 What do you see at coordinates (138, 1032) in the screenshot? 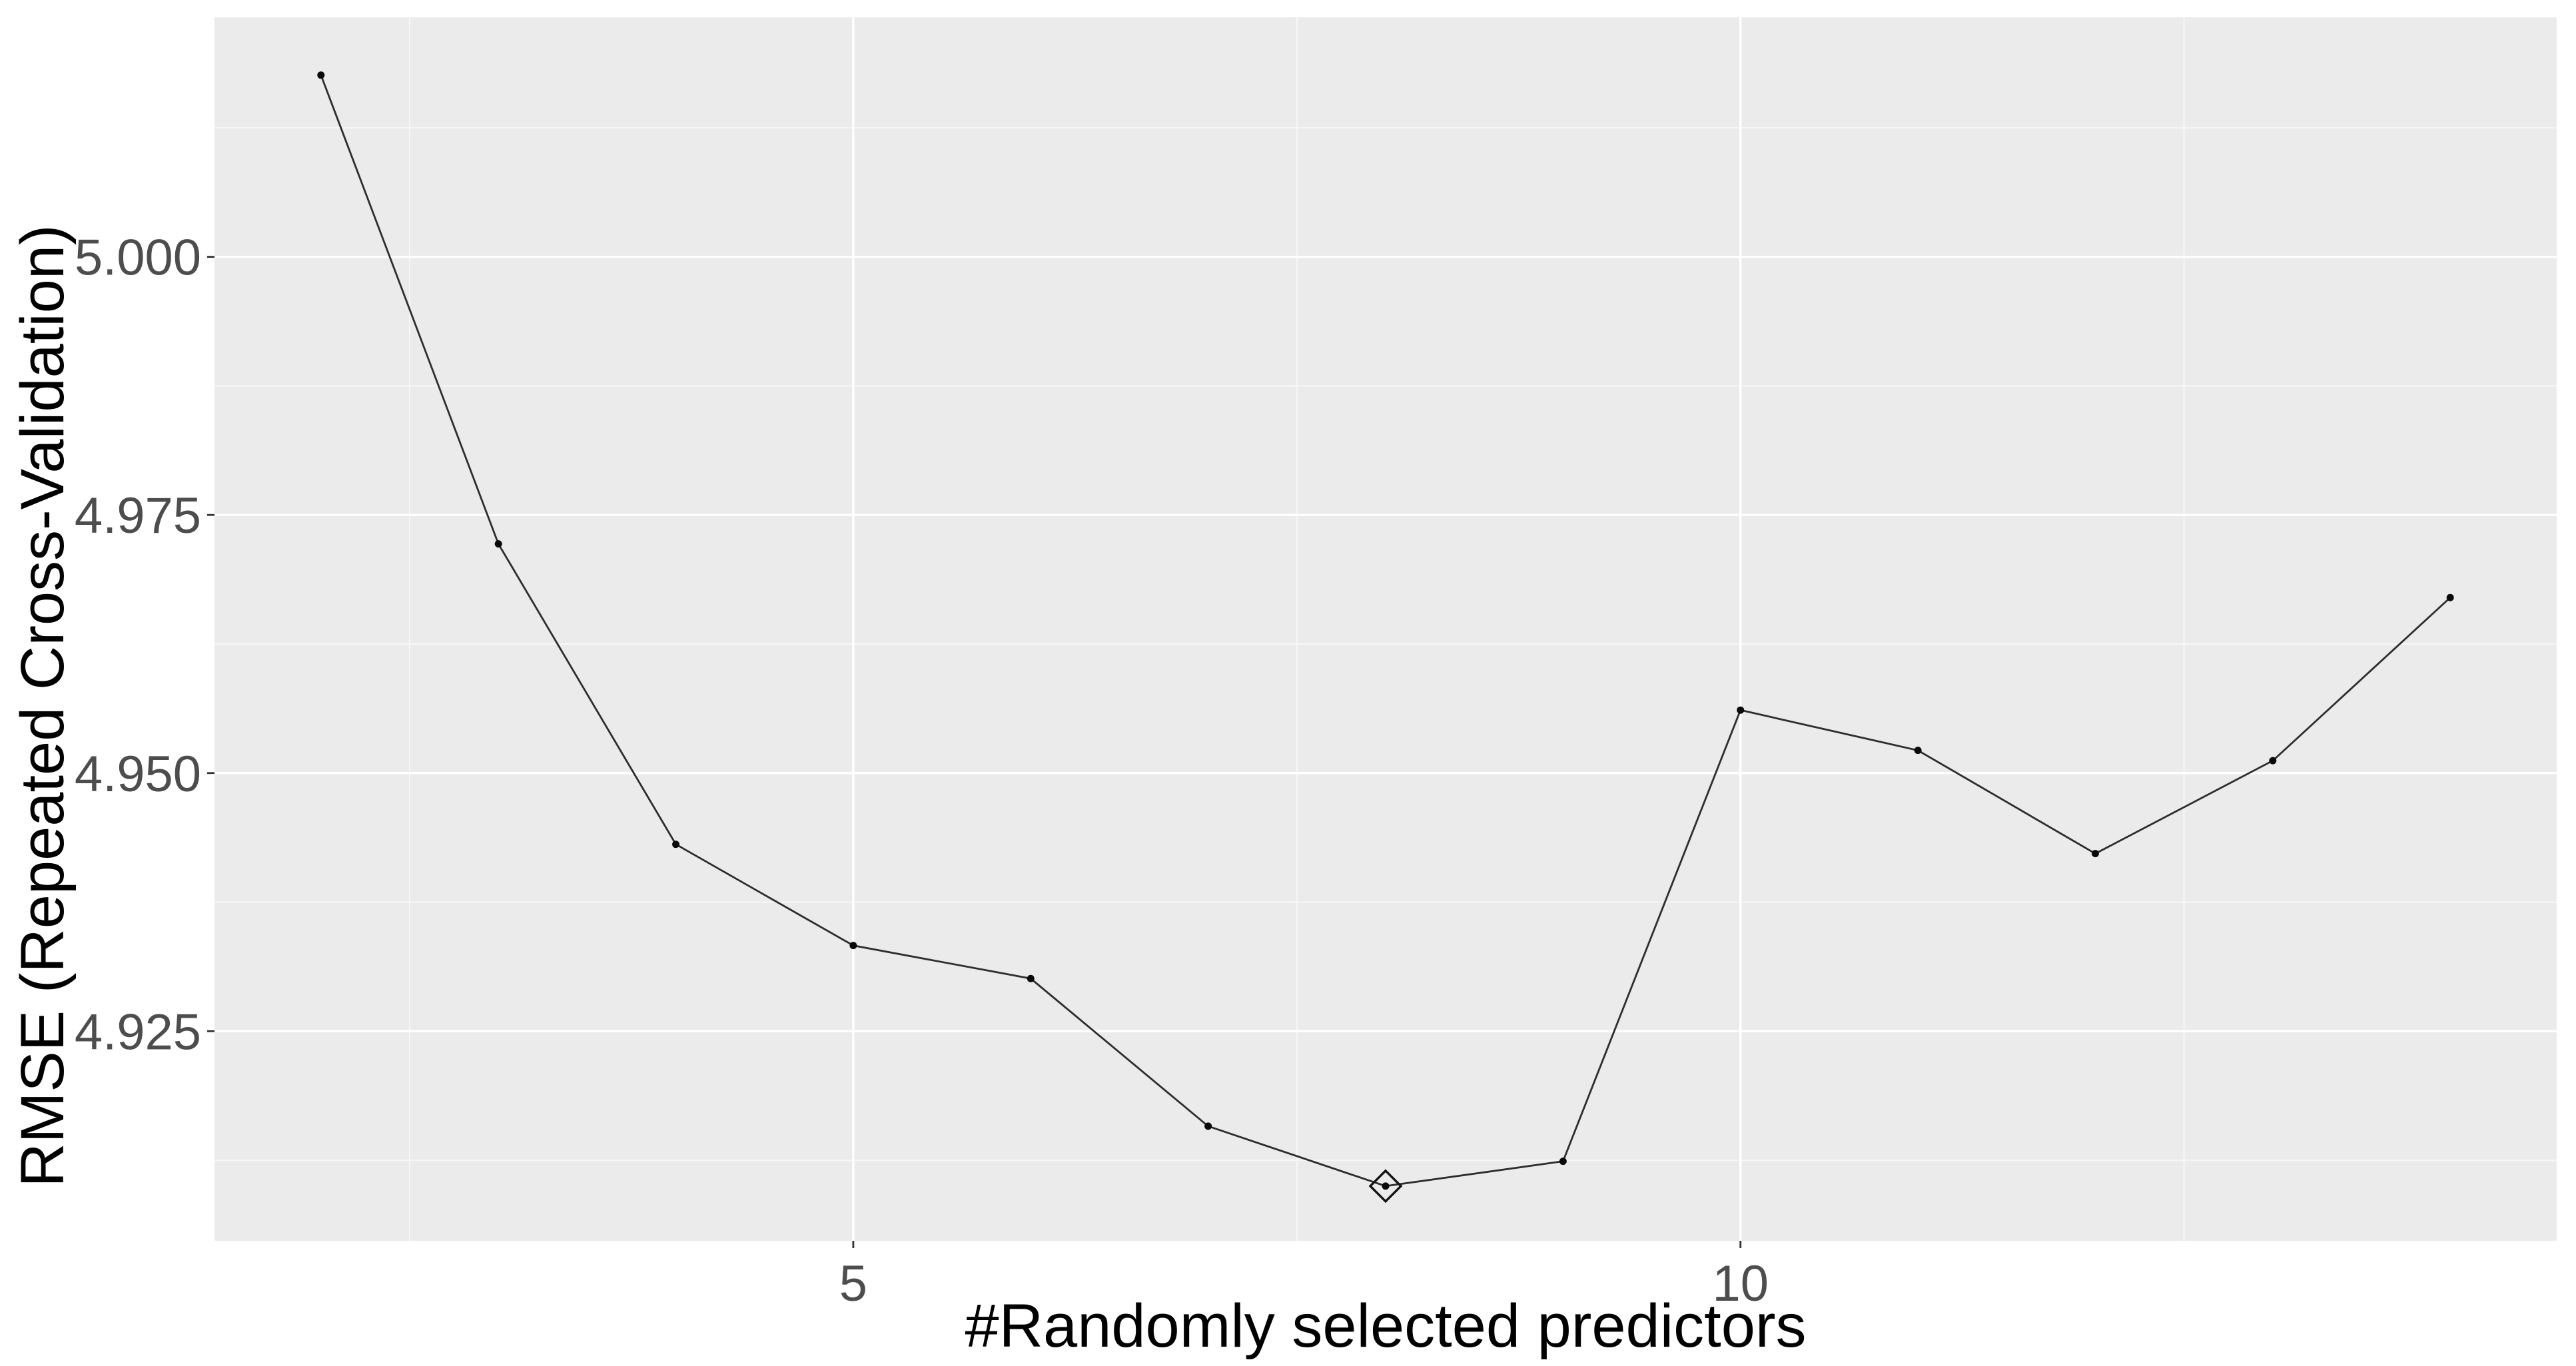
I see `y-tick-label: 4.925` at bounding box center [138, 1032].